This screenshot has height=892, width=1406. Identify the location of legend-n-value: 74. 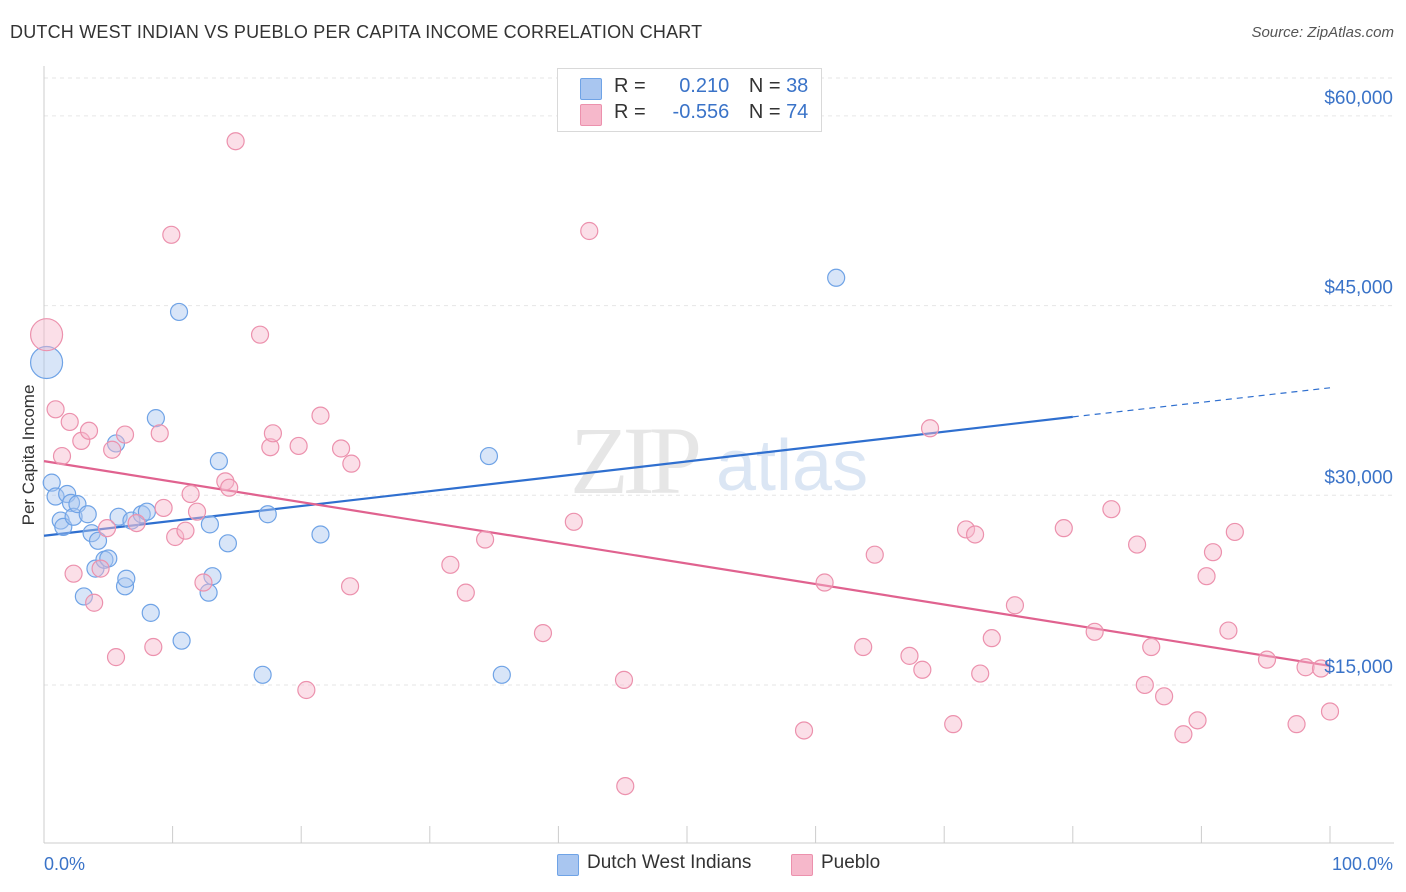
(797, 112).